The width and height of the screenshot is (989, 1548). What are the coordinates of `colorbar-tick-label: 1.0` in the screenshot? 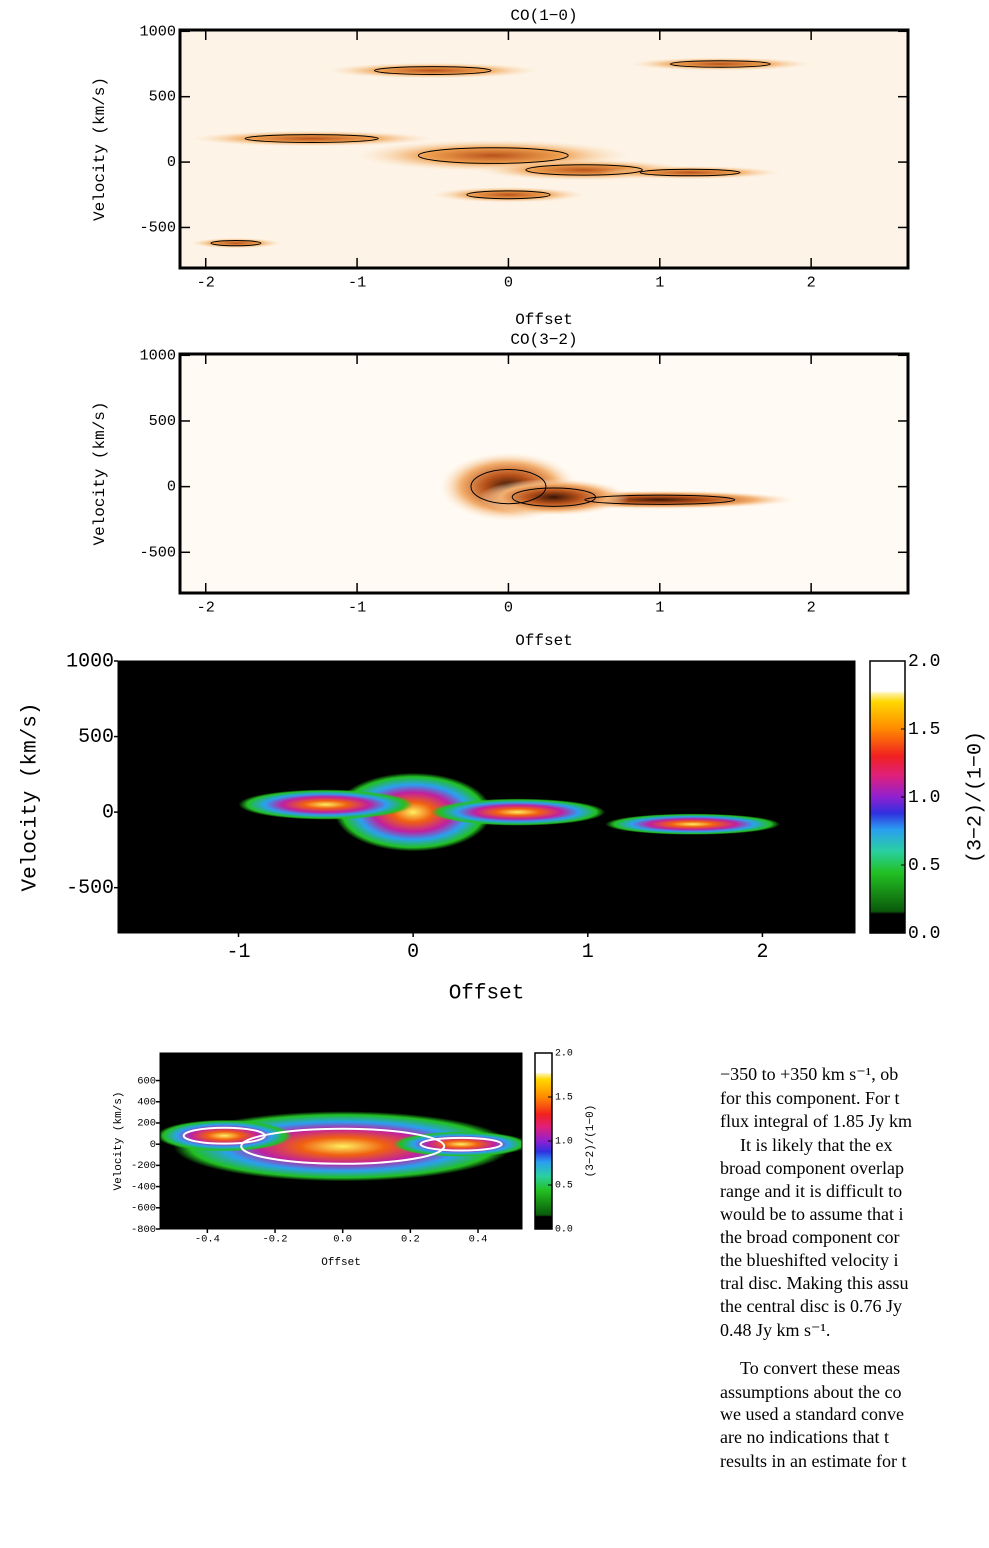 It's located at (924, 798).